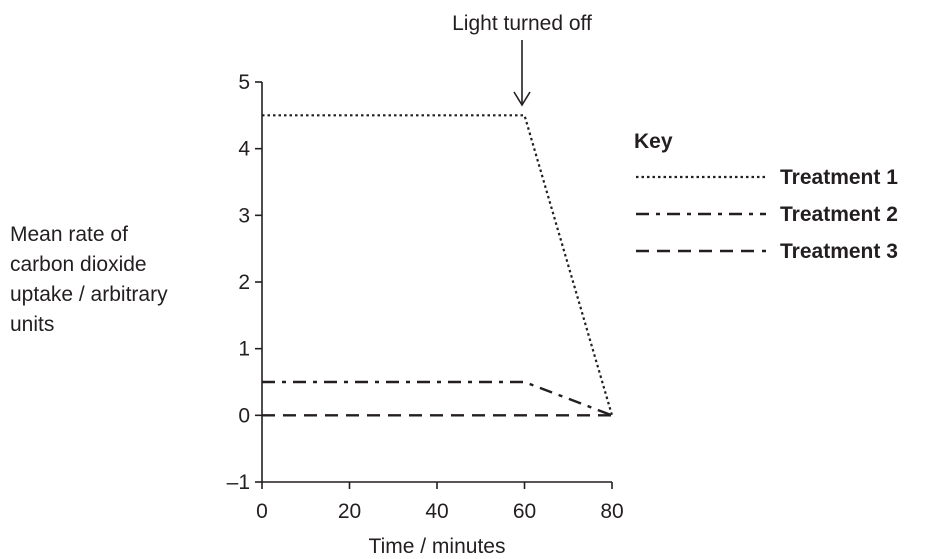  I want to click on y-tick-label: 2, so click(244, 282).